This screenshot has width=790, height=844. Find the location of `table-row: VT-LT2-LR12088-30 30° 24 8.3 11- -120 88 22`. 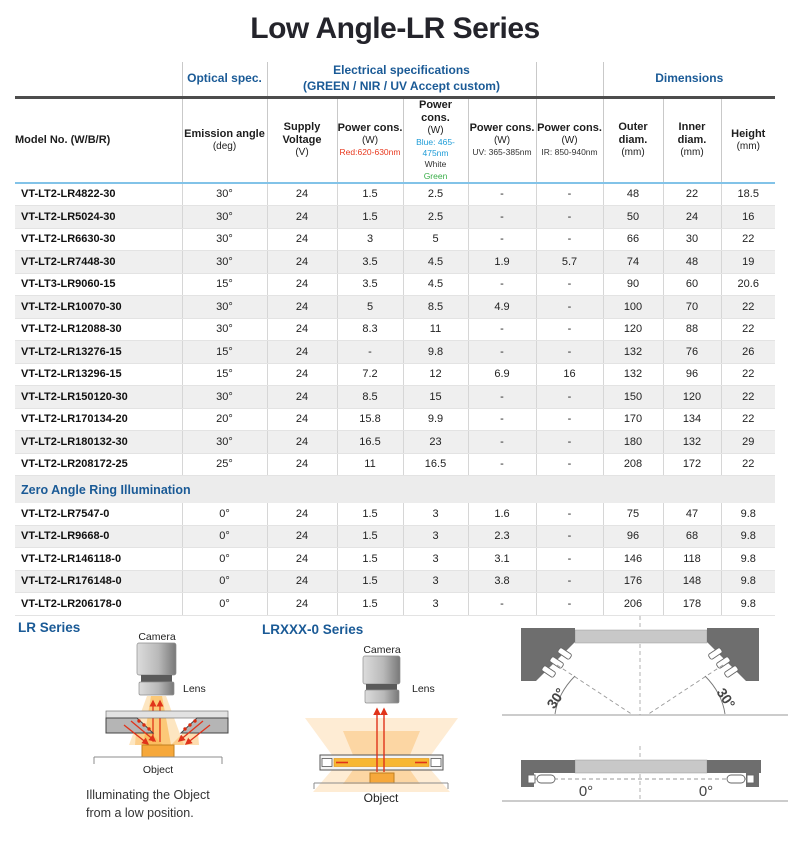

table-row: VT-LT2-LR12088-30 30° 24 8.3 11- -120 88 22 is located at coordinates (395, 330).